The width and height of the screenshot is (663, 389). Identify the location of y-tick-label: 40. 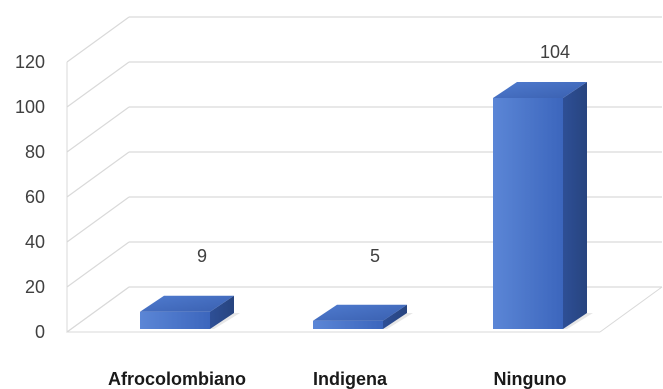
(35, 242).